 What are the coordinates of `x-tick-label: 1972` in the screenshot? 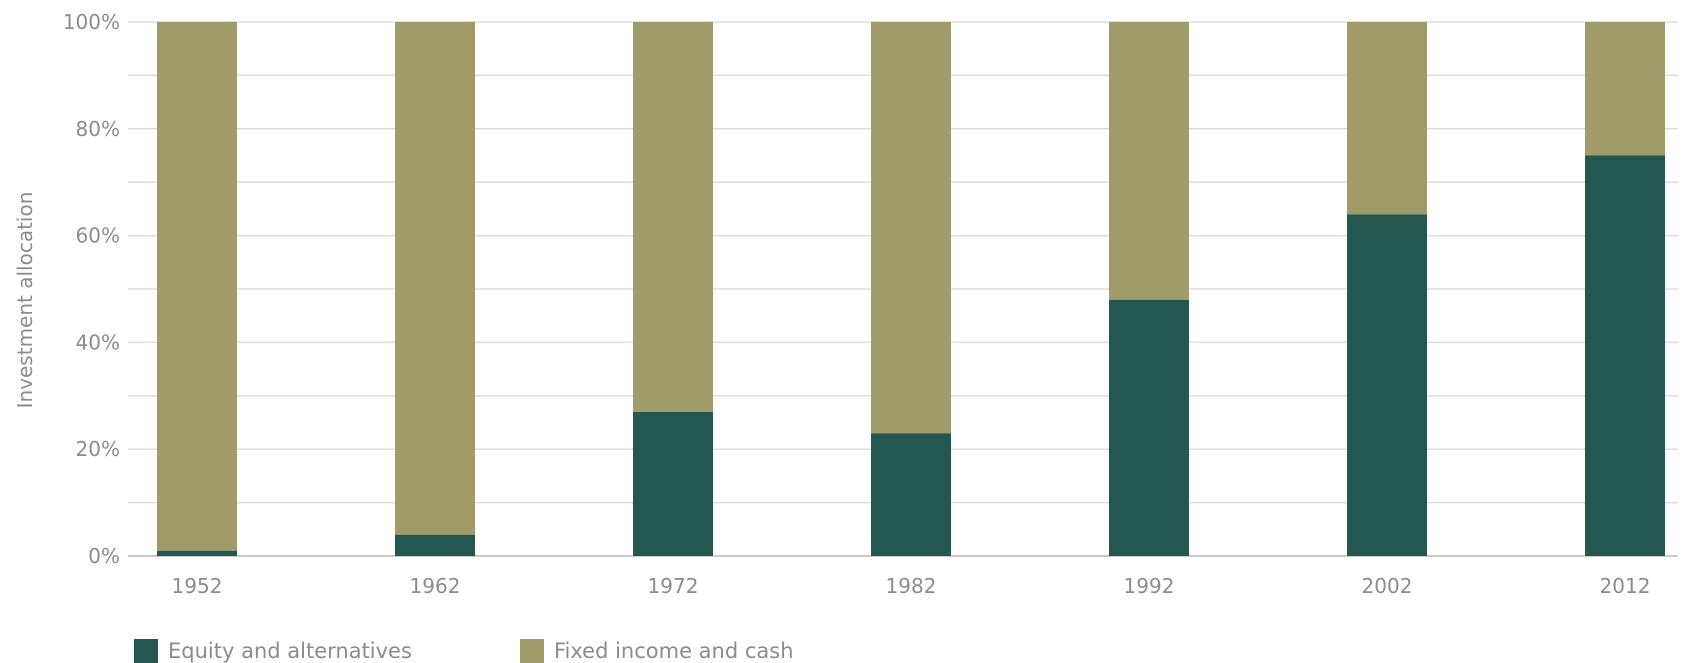 It's located at (673, 586).